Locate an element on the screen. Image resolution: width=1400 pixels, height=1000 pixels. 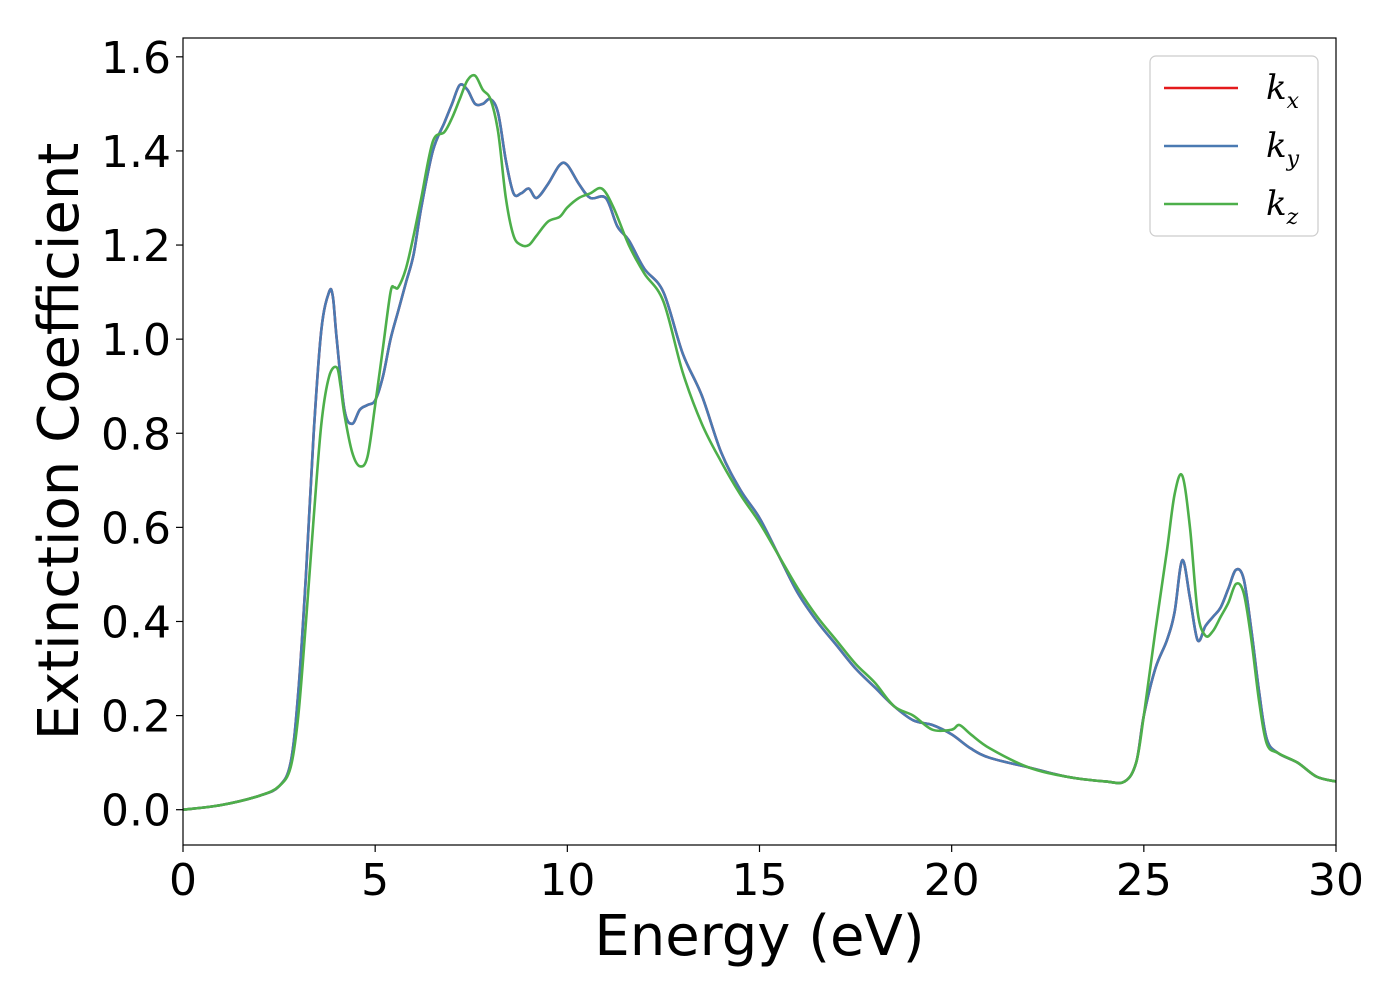
y-tick-label: 0.6 is located at coordinates (136, 528).